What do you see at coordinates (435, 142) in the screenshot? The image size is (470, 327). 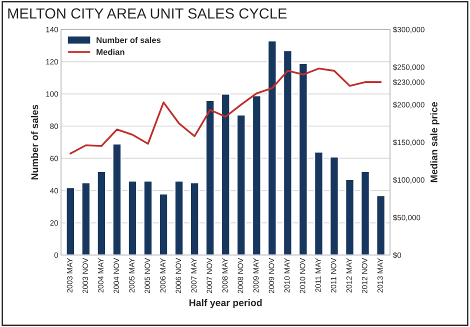 I see `y2-axis-title: Median sale price` at bounding box center [435, 142].